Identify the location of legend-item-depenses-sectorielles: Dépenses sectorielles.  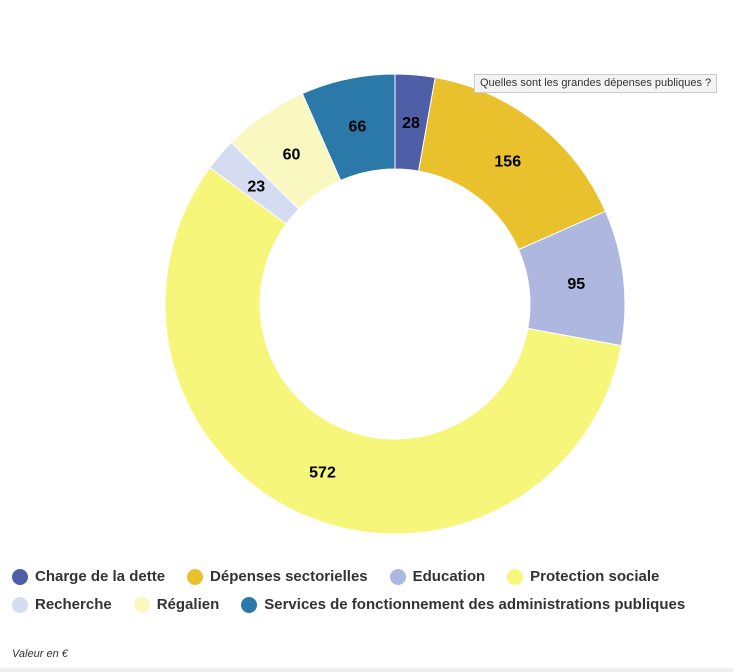
(277, 576).